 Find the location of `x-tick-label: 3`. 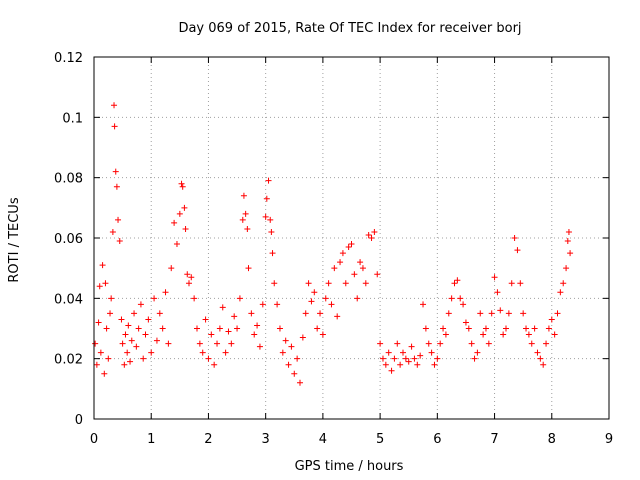

x-tick-label: 3 is located at coordinates (266, 439).